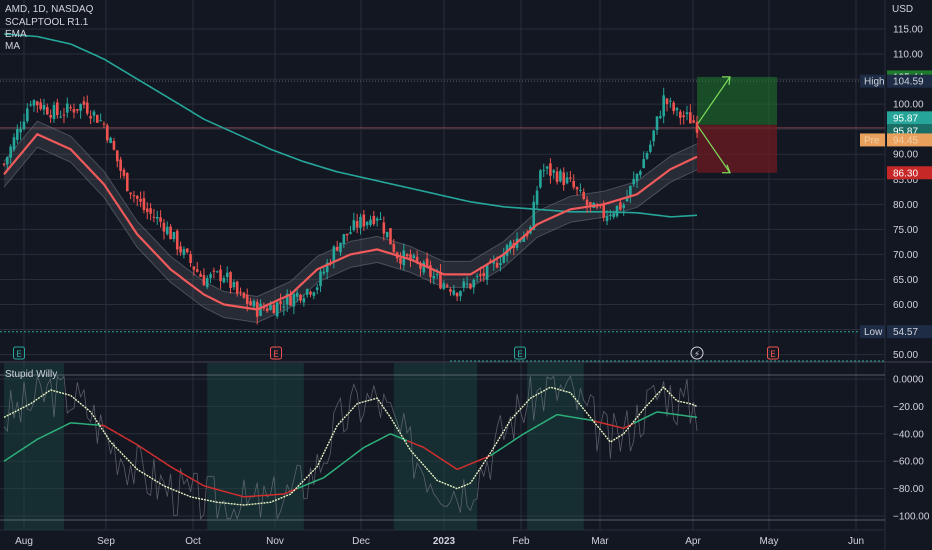  I want to click on symbol-title: AMD, 1D, NASDAQ, so click(49, 9).